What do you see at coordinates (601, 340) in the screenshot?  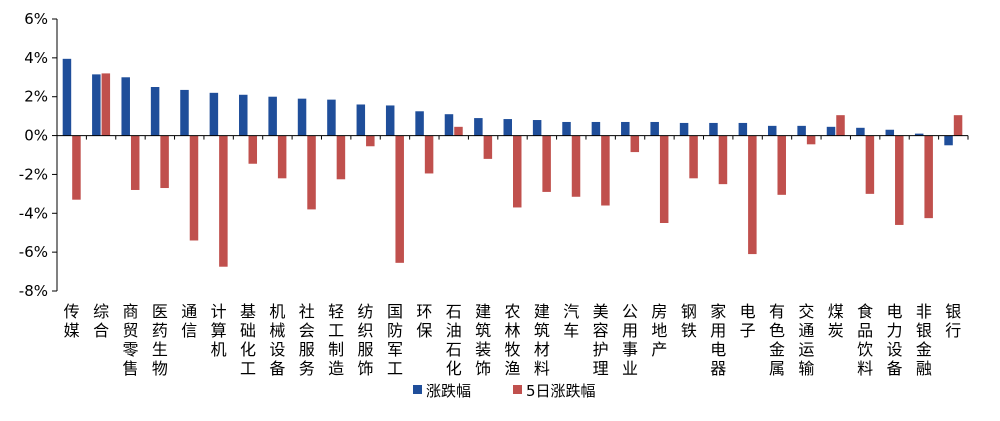 I see `x-category-label: 美容护理` at bounding box center [601, 340].